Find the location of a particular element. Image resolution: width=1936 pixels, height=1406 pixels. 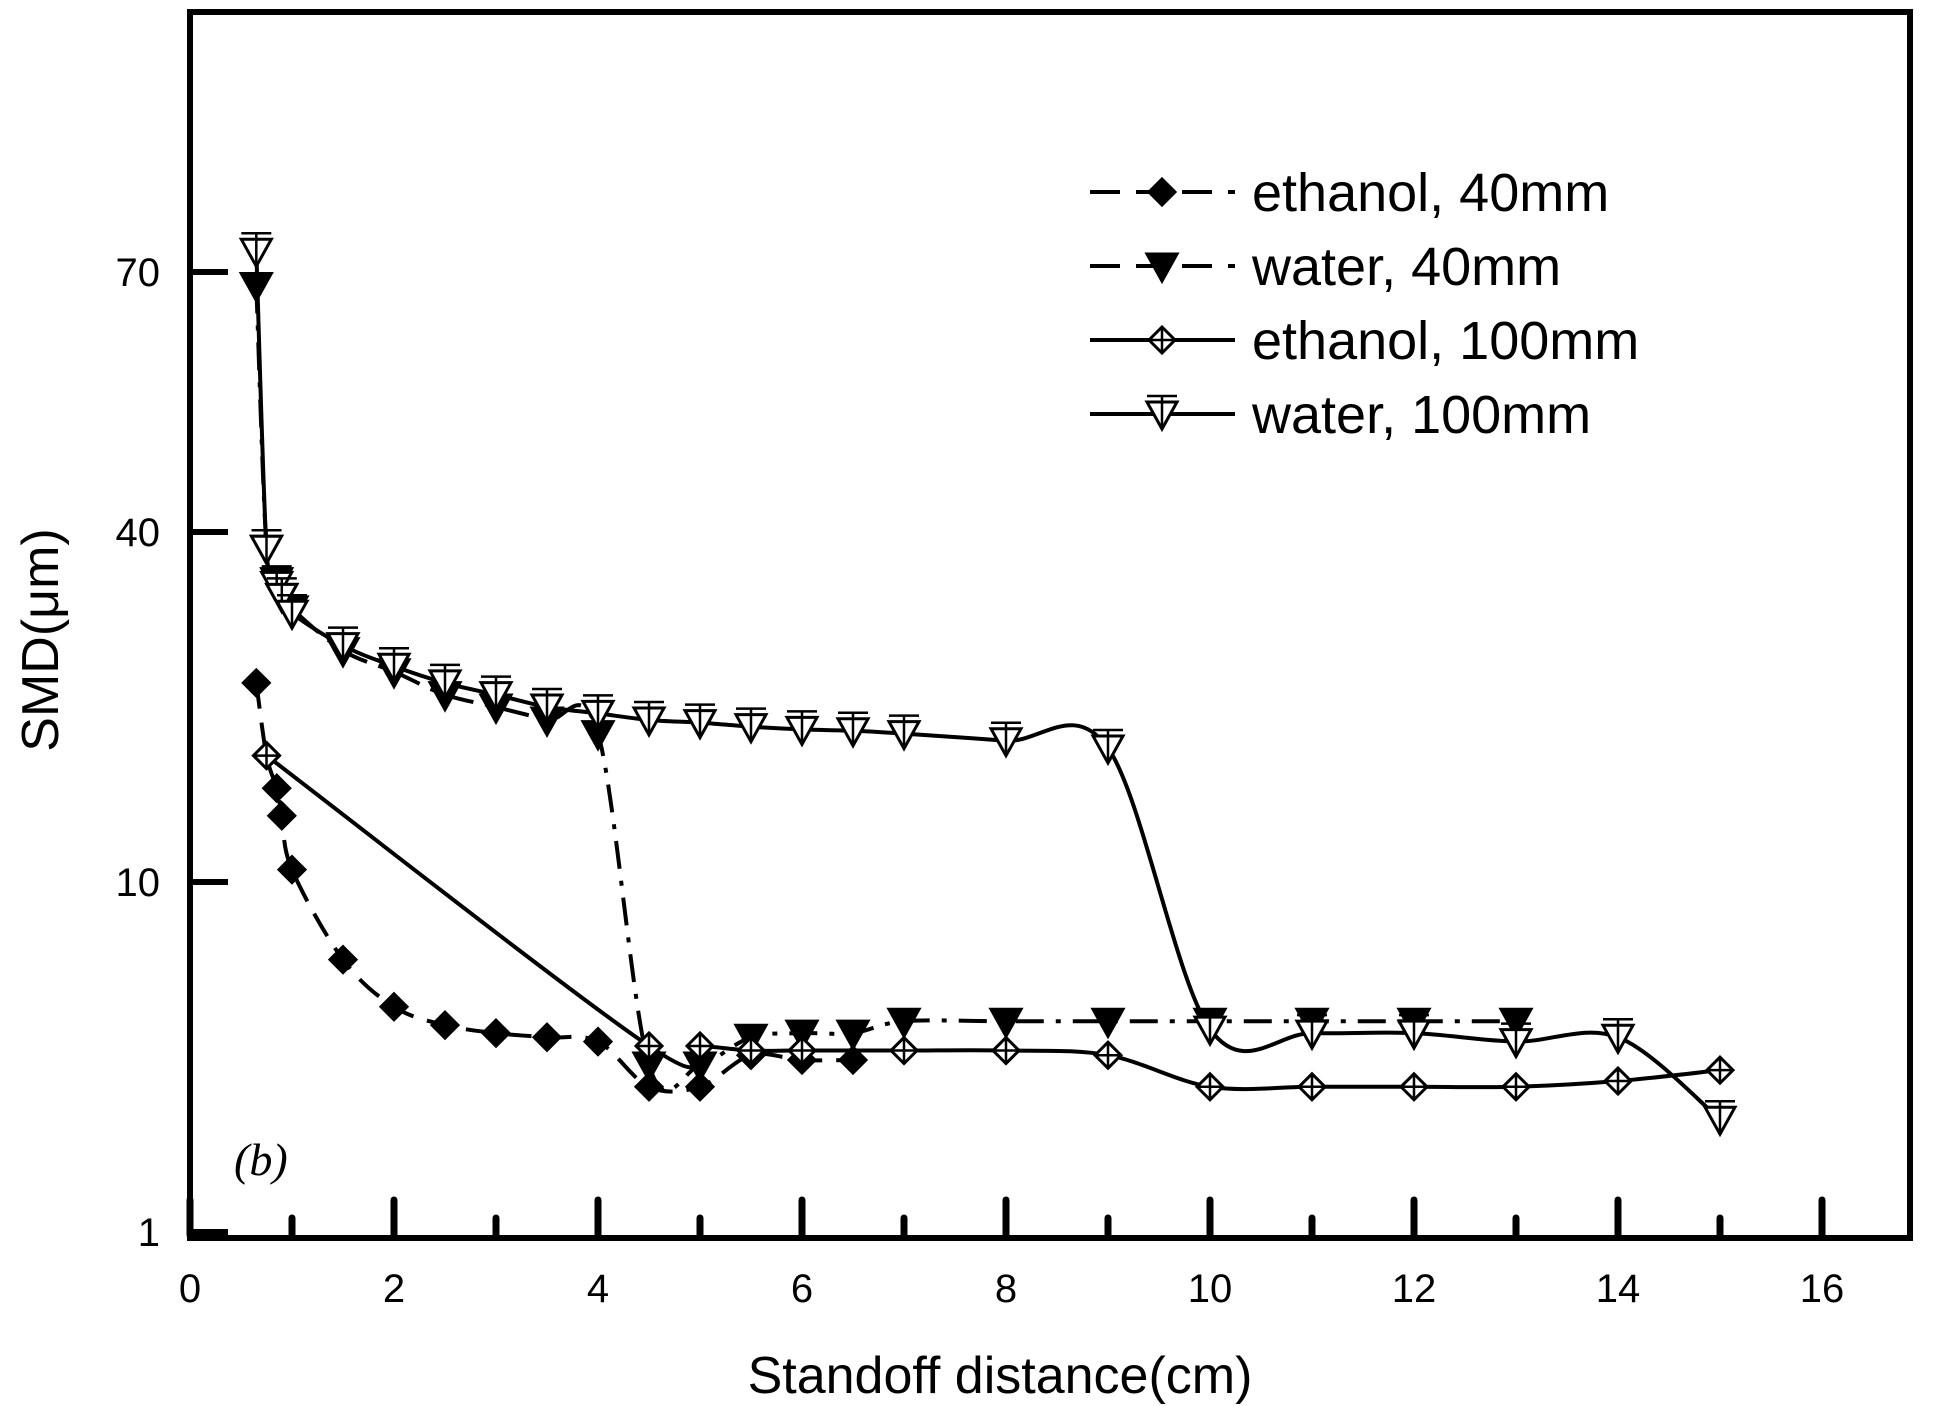

x-axis-title: Standoff distance(cm) is located at coordinates (1000, 1376).